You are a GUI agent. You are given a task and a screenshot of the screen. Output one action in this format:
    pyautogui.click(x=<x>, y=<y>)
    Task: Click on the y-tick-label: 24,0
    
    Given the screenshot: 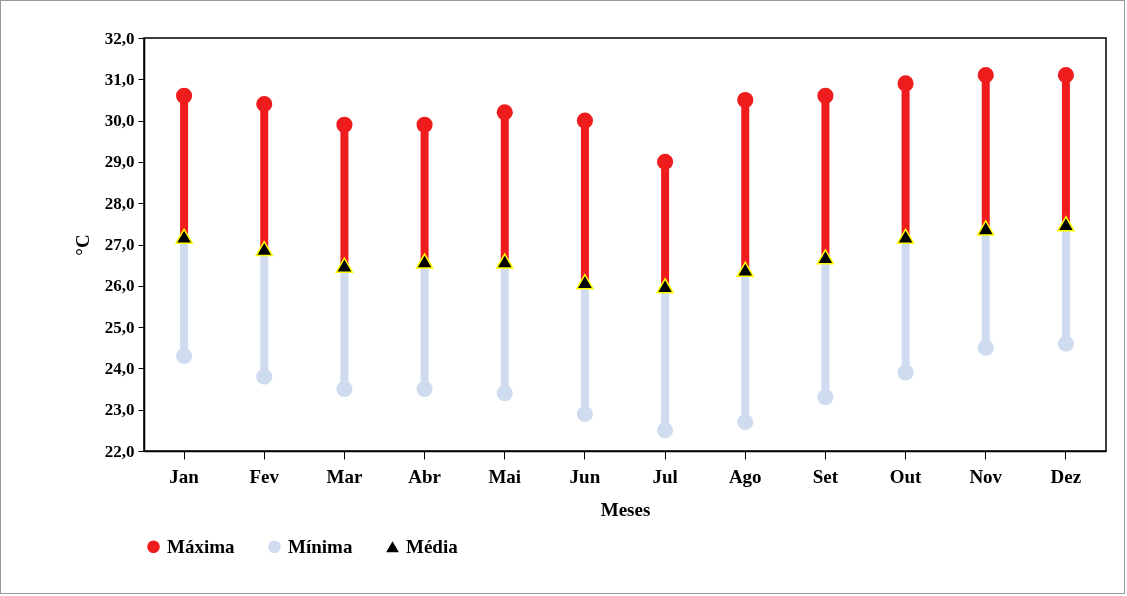 What is the action you would take?
    pyautogui.click(x=119, y=368)
    